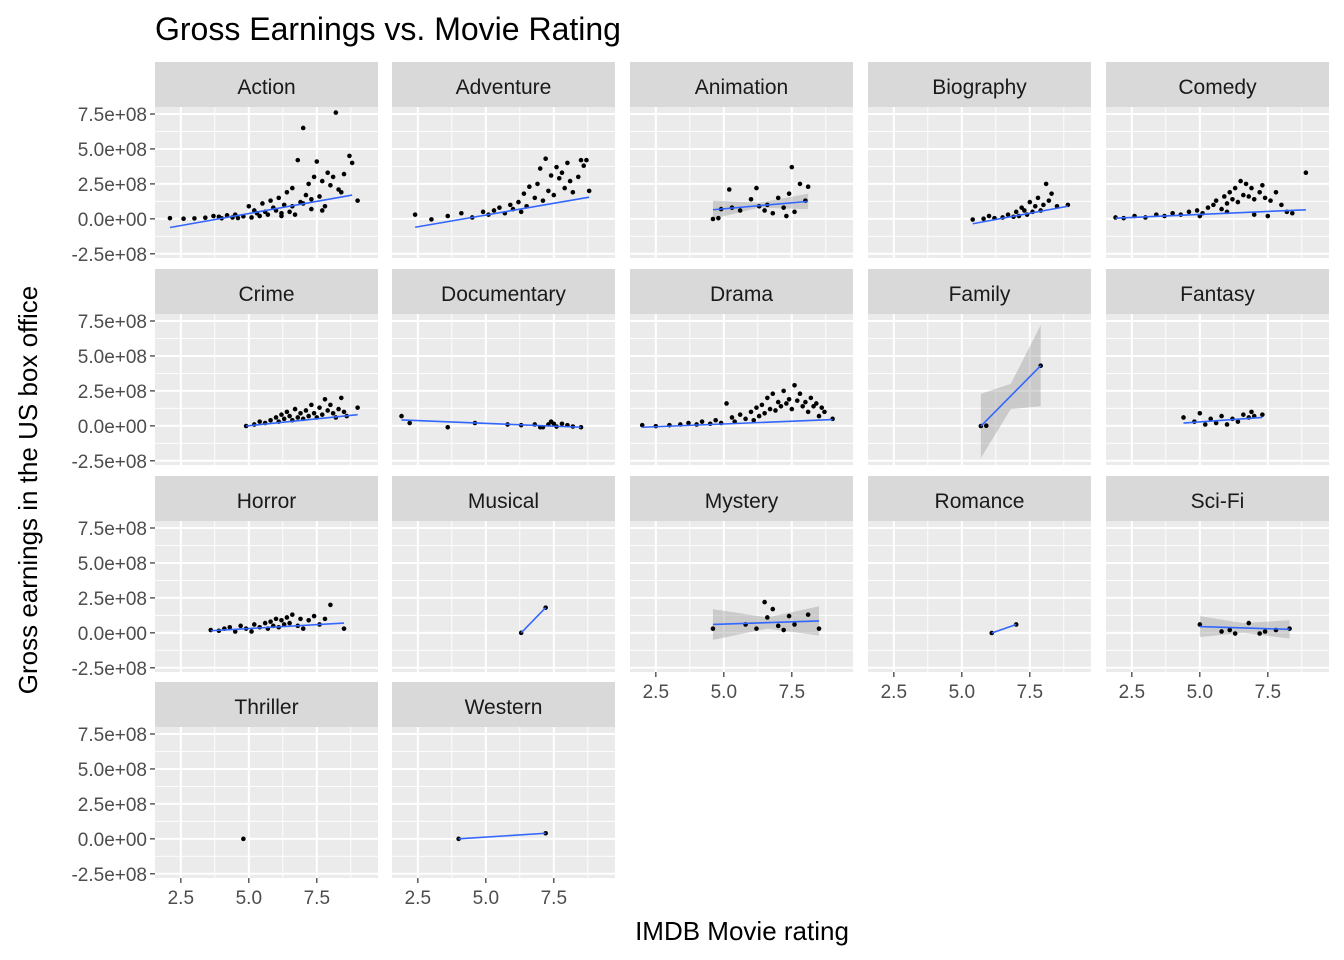  Describe the element at coordinates (741, 589) in the screenshot. I see `panel-mystery: Mystery 2.5 5.0 7.5` at that location.